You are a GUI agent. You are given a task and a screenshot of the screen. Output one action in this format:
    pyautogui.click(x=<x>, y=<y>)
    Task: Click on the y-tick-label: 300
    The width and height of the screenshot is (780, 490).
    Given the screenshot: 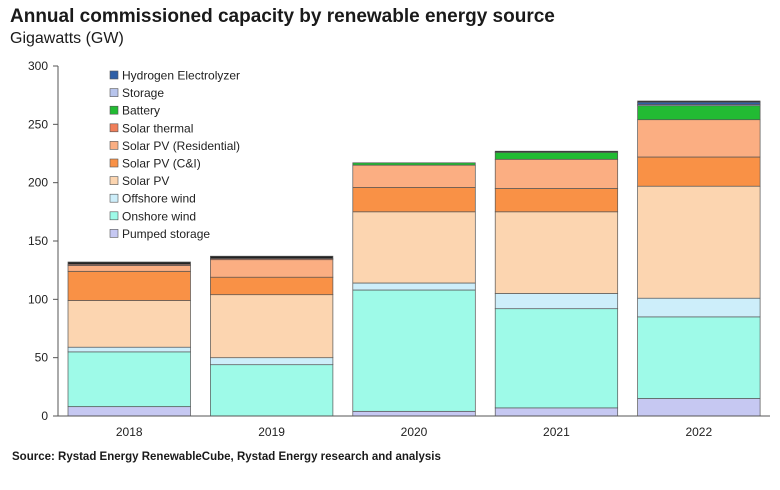 What is the action you would take?
    pyautogui.click(x=38, y=66)
    